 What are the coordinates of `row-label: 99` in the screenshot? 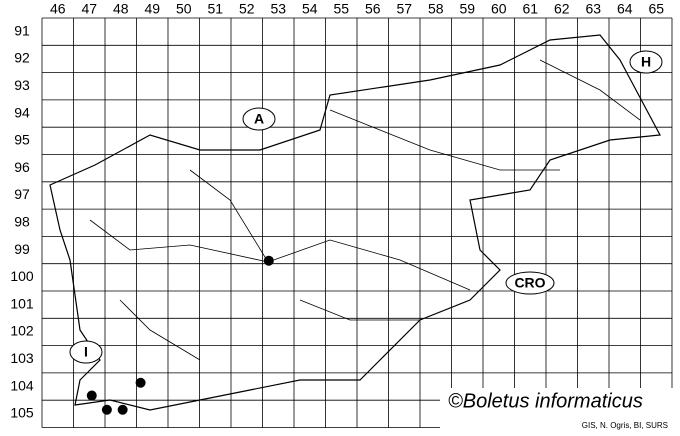 It's located at (22, 249).